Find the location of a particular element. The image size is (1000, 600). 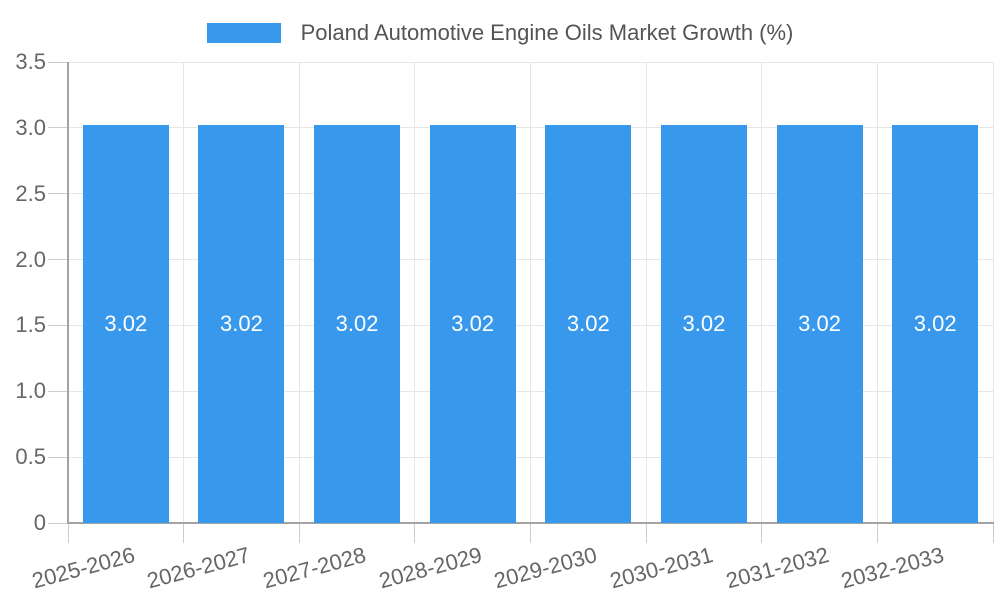

y-axis-tick-label: 3.0 is located at coordinates (30, 127).